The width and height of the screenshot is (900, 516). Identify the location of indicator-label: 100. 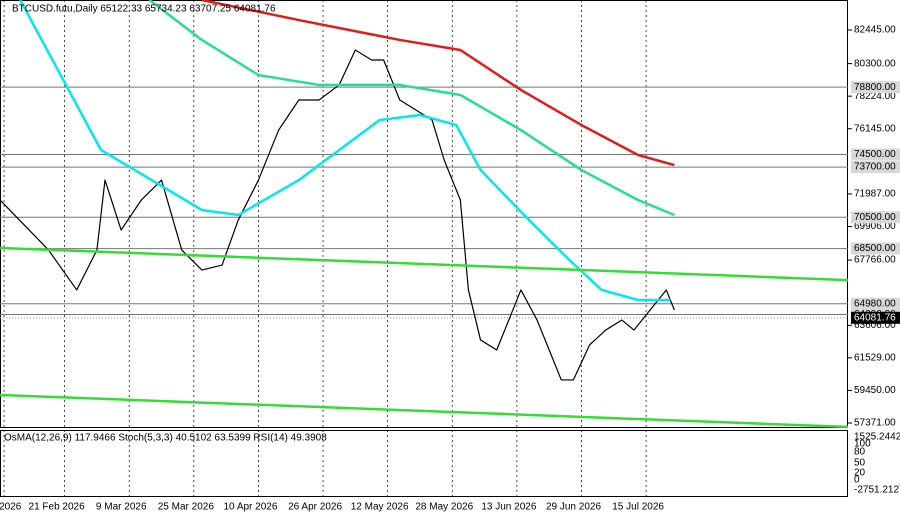
(862, 444).